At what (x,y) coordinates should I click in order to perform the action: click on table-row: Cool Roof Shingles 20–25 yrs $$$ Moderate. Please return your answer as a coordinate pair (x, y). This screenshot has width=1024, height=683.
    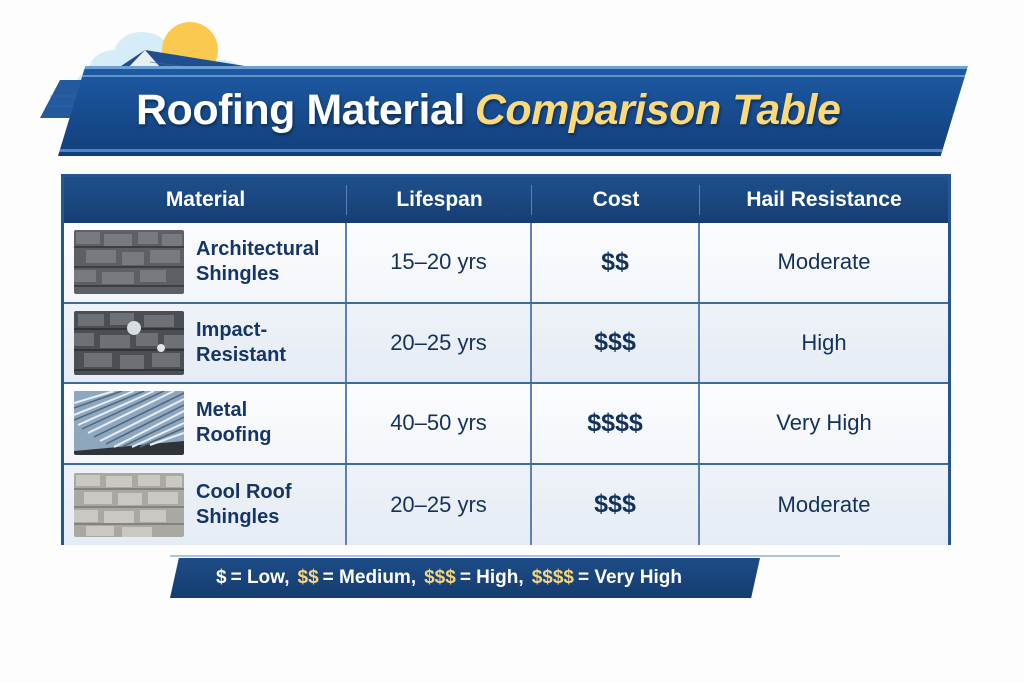
    Looking at the image, I should click on (506, 504).